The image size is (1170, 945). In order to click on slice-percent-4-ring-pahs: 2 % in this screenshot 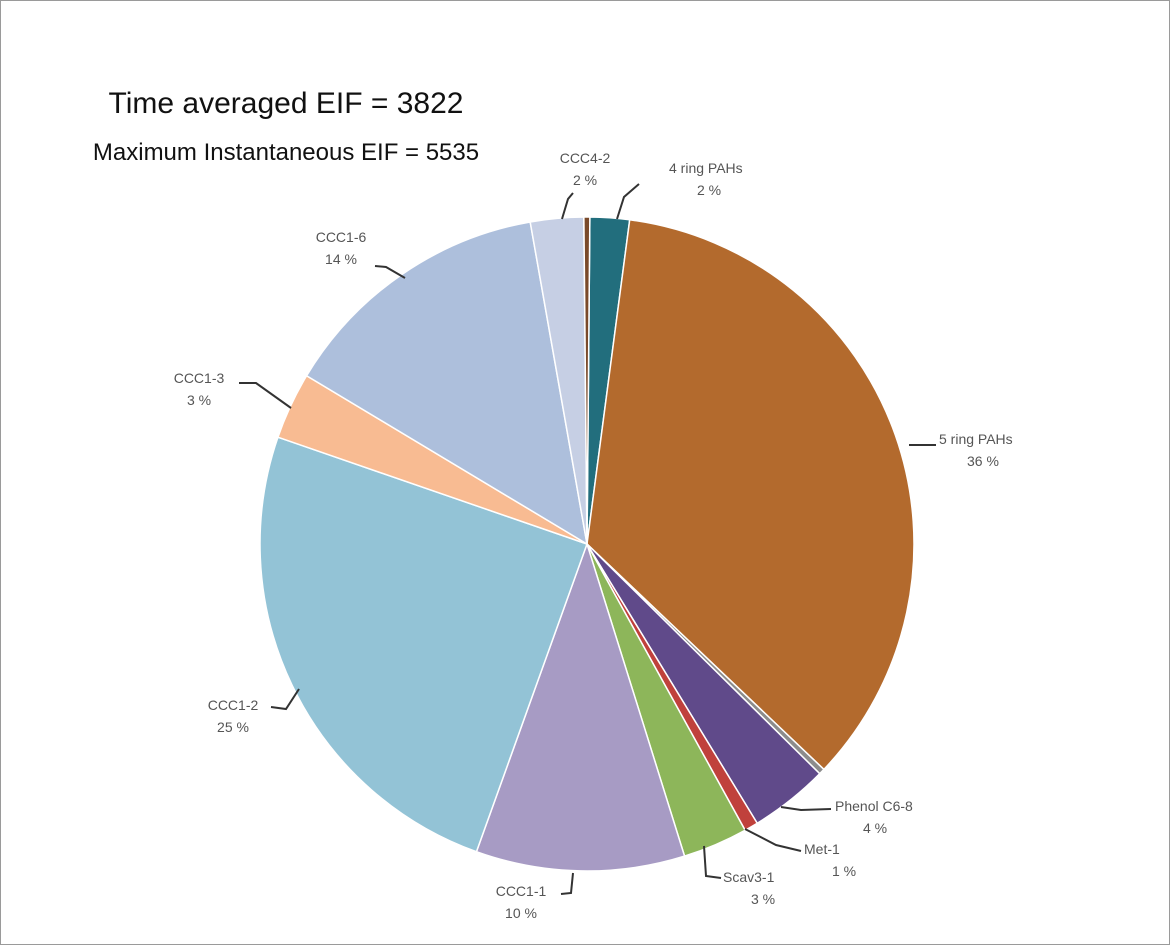, I will do `click(709, 190)`.